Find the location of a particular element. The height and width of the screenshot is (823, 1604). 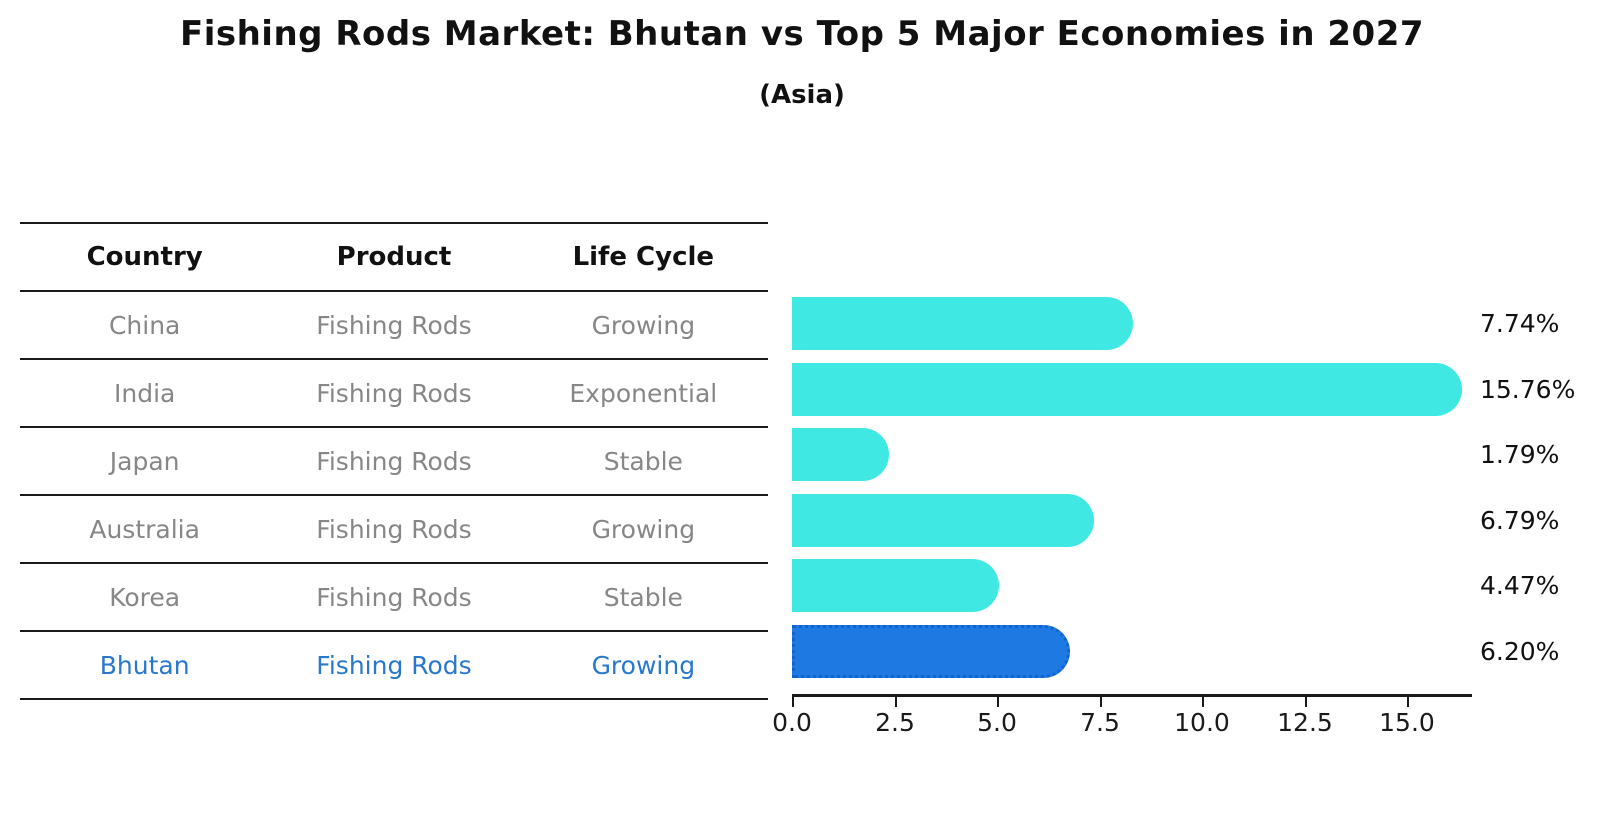

x-axis-tick-label: 7.5 is located at coordinates (1100, 722).